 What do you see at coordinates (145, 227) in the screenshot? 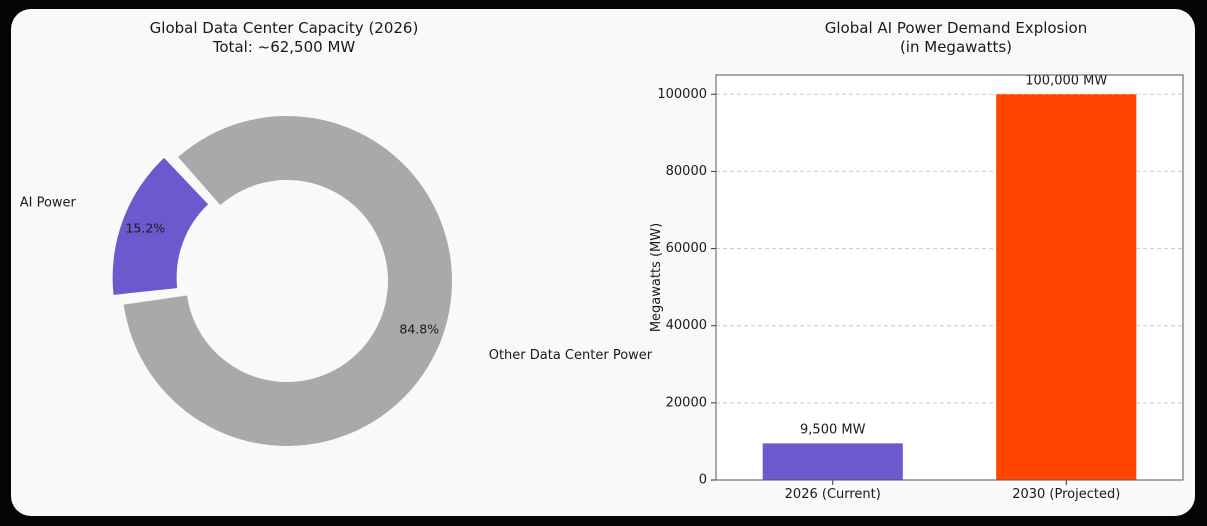
I see `donut-pct-label: 15.2%` at bounding box center [145, 227].